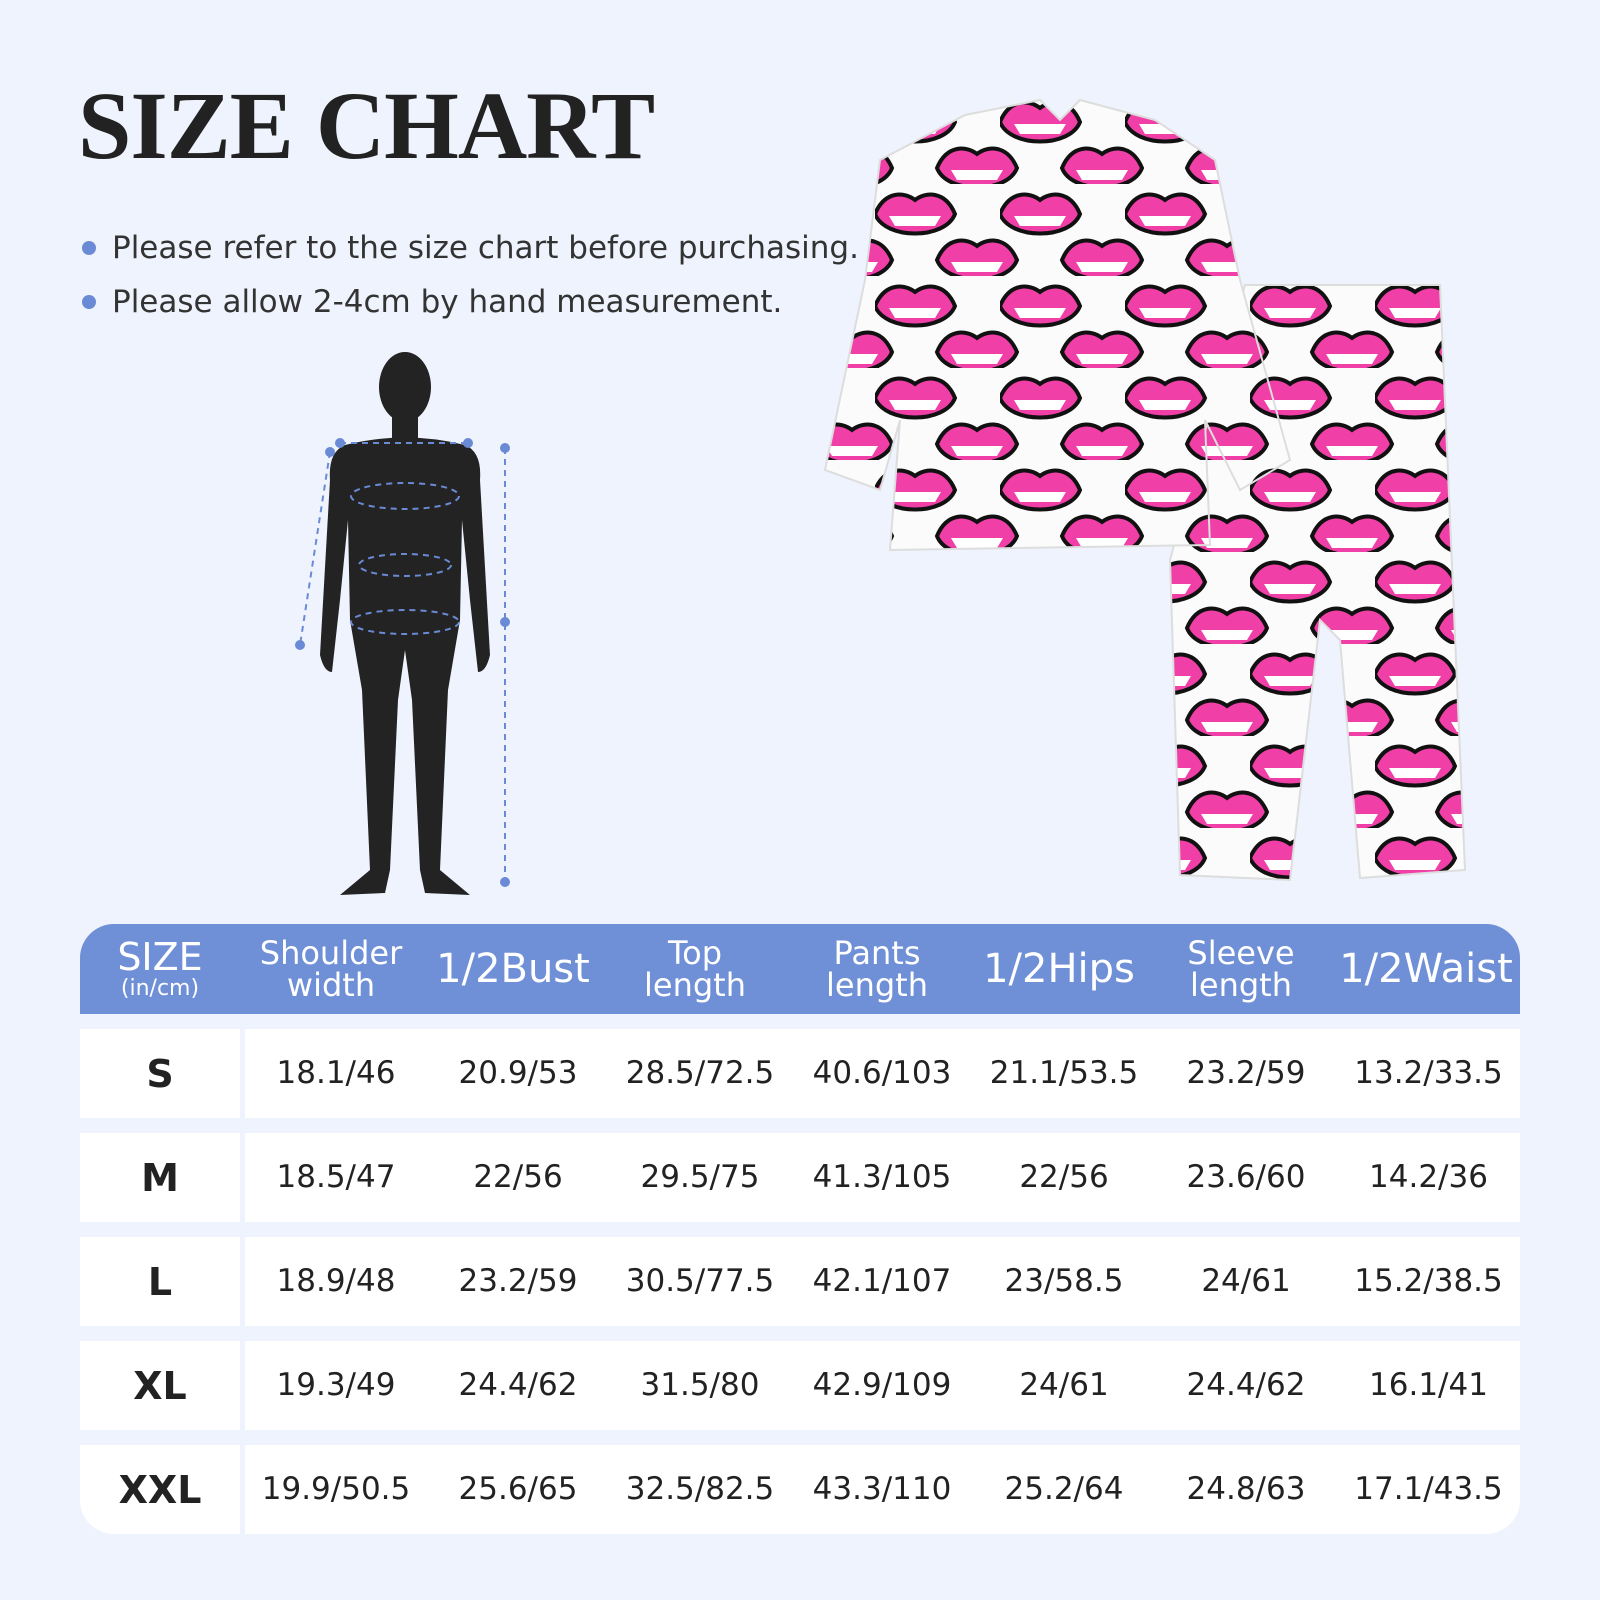 This screenshot has height=1600, width=1600. I want to click on size-cell: M, so click(160, 1177).